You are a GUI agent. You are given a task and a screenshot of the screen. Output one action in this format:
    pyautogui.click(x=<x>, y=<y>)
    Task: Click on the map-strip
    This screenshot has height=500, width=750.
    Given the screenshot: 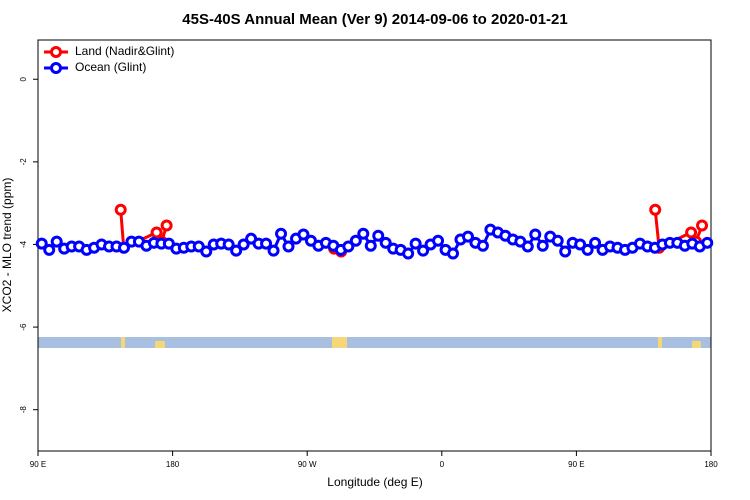 What is the action you would take?
    pyautogui.click(x=374, y=342)
    